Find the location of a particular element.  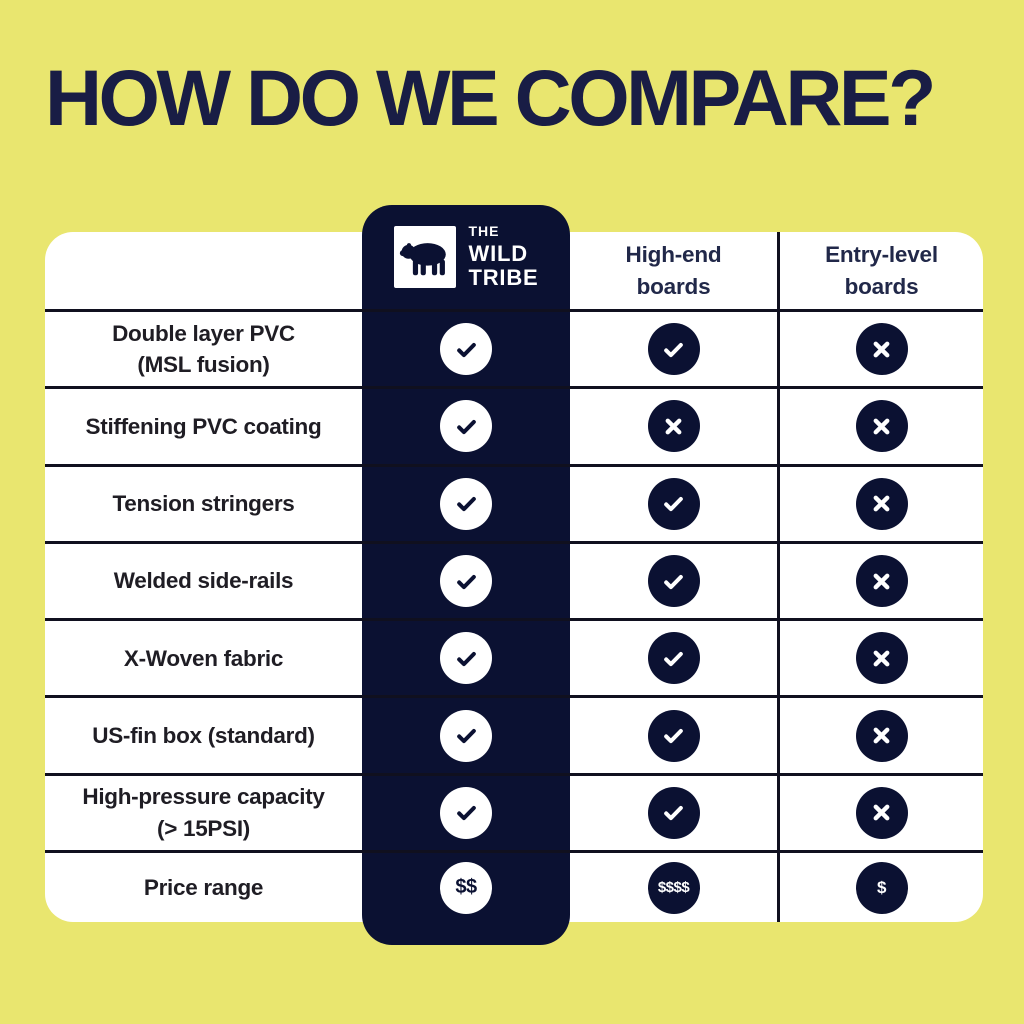

header-entrylevel-cell: Entry-level boards is located at coordinates (880, 270).